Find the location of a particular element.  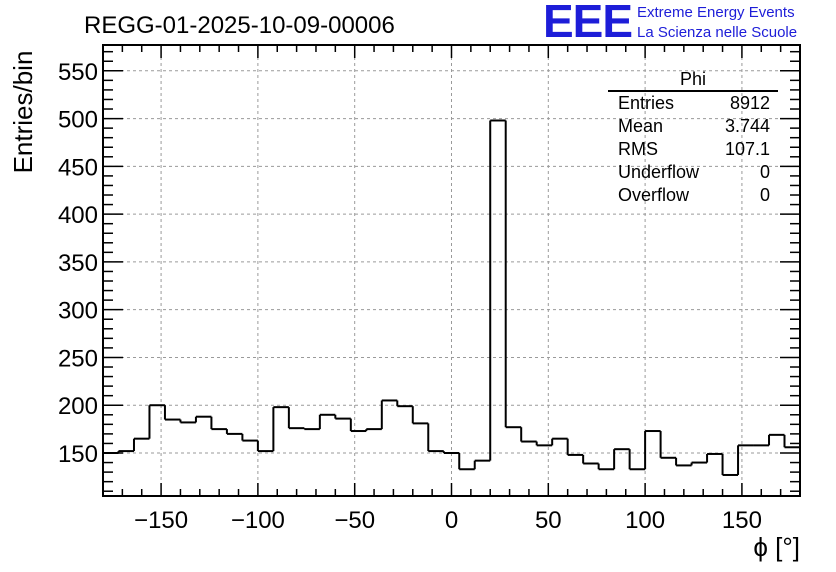

stats-value: 8912 is located at coordinates (749, 103).